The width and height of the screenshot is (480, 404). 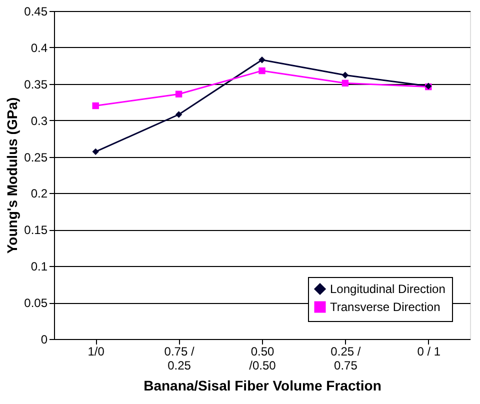 I want to click on y-tick-label: 0.35, so click(x=36, y=84).